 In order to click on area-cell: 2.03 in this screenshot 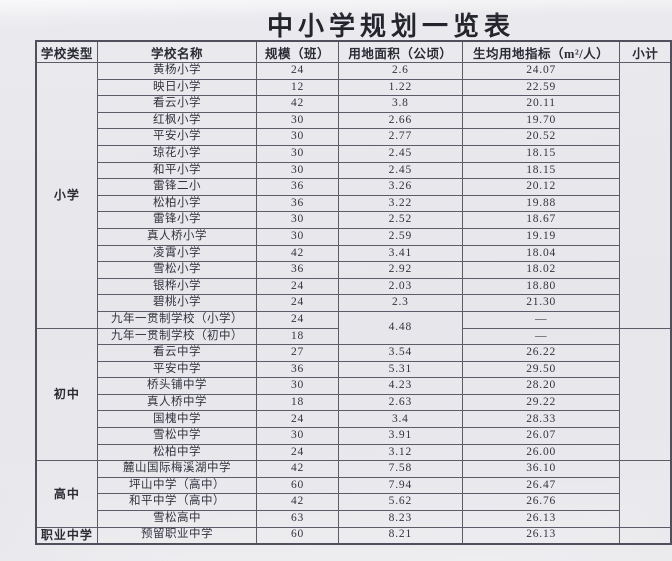, I will do `click(400, 286)`.